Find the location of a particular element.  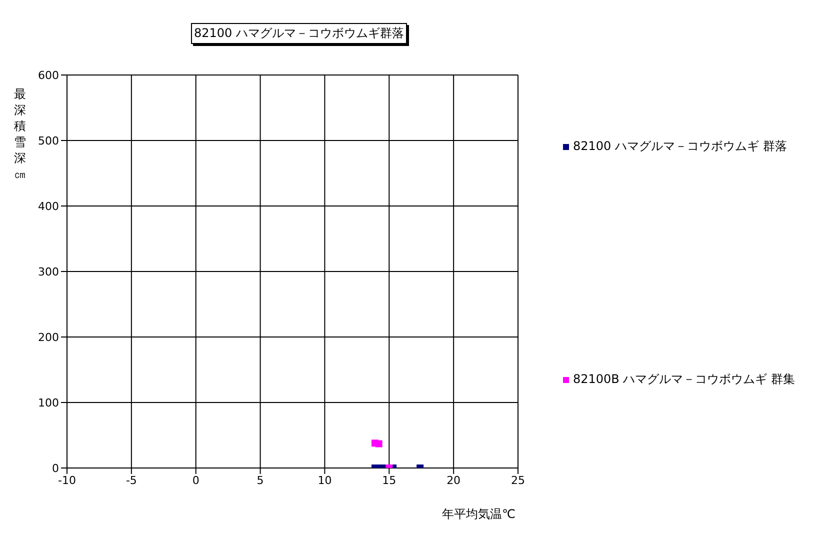

x-tick-label: 20 is located at coordinates (453, 480).